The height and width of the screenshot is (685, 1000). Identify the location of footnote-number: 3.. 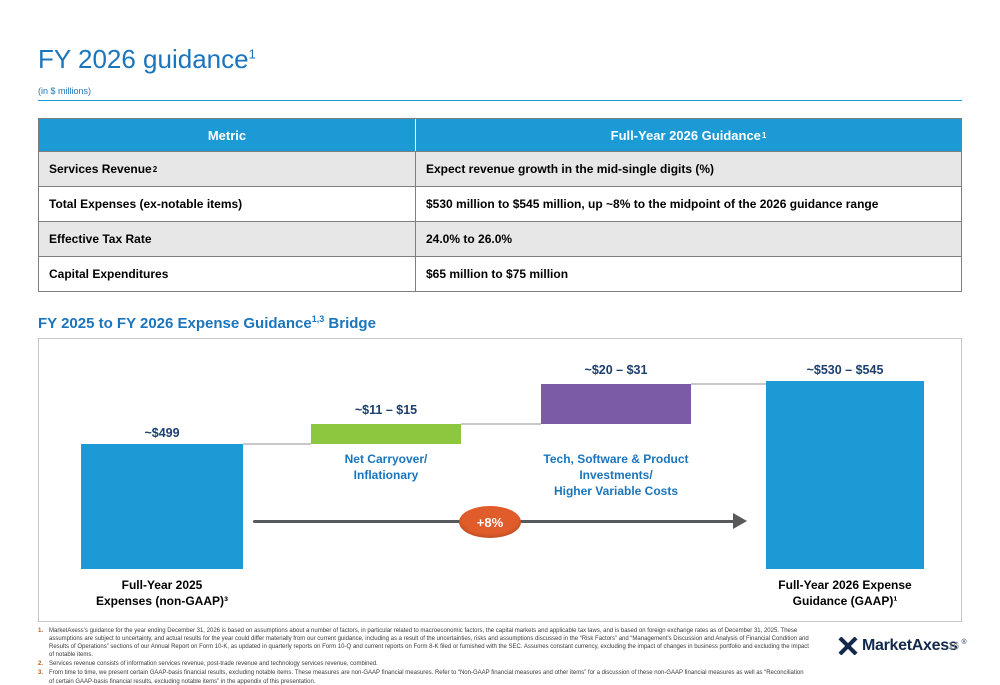
(41, 673).